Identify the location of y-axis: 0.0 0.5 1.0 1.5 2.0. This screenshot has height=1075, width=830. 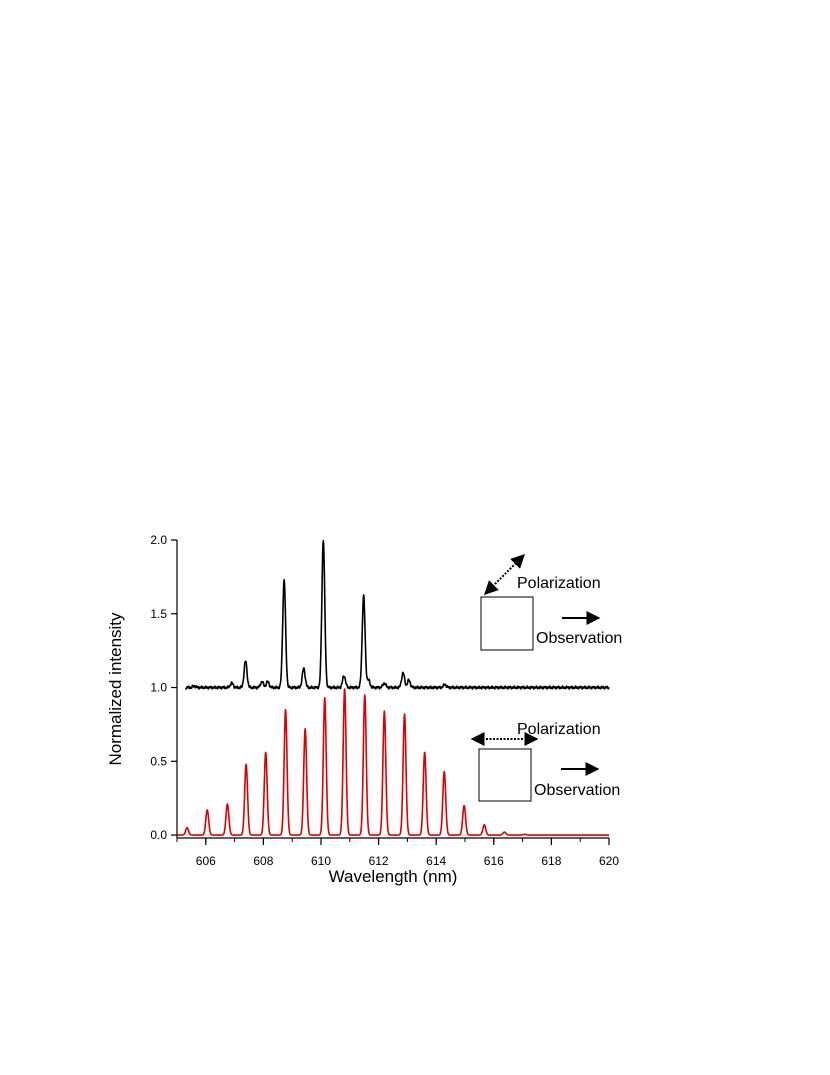
(164, 687).